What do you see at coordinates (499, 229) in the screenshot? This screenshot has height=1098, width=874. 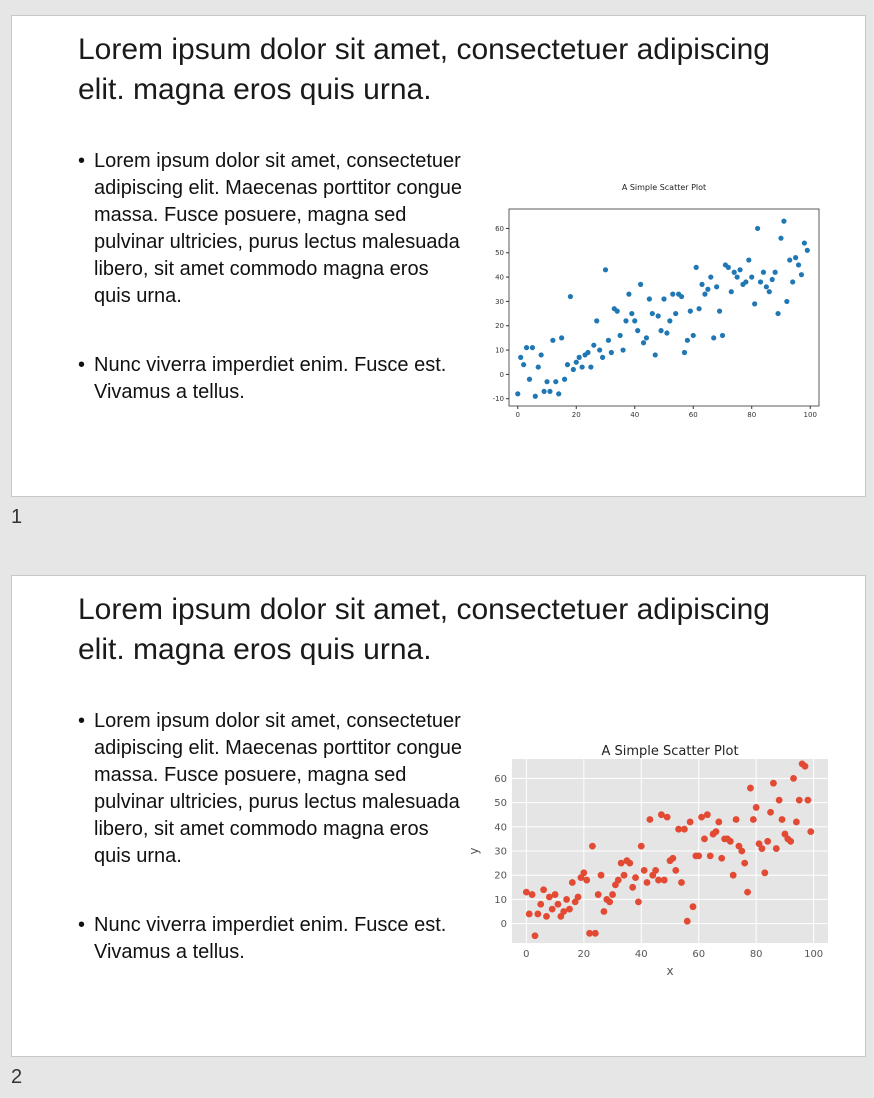 I see `y-tick-label: 60` at bounding box center [499, 229].